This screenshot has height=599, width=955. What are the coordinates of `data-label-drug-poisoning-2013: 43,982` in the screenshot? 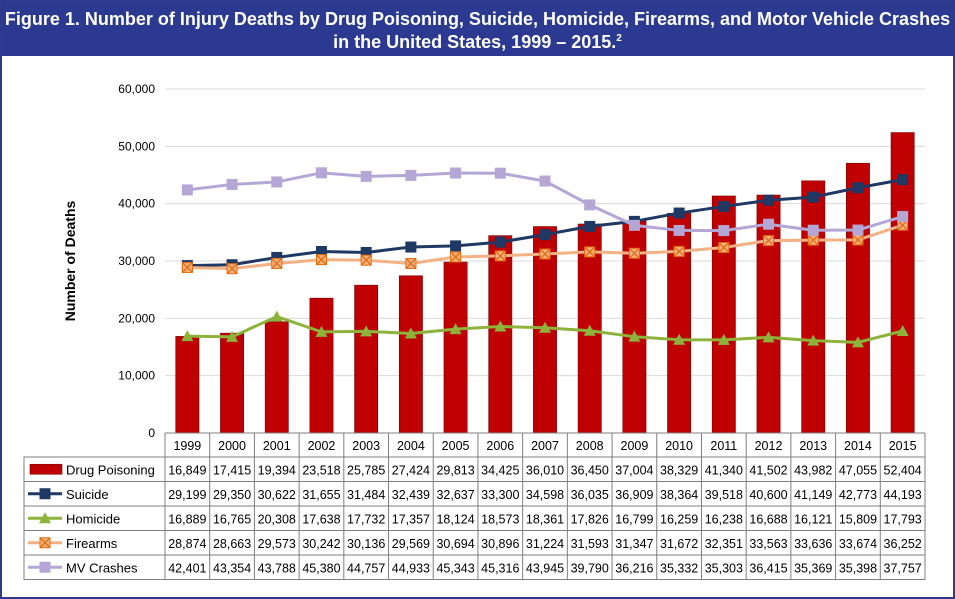 It's located at (813, 470).